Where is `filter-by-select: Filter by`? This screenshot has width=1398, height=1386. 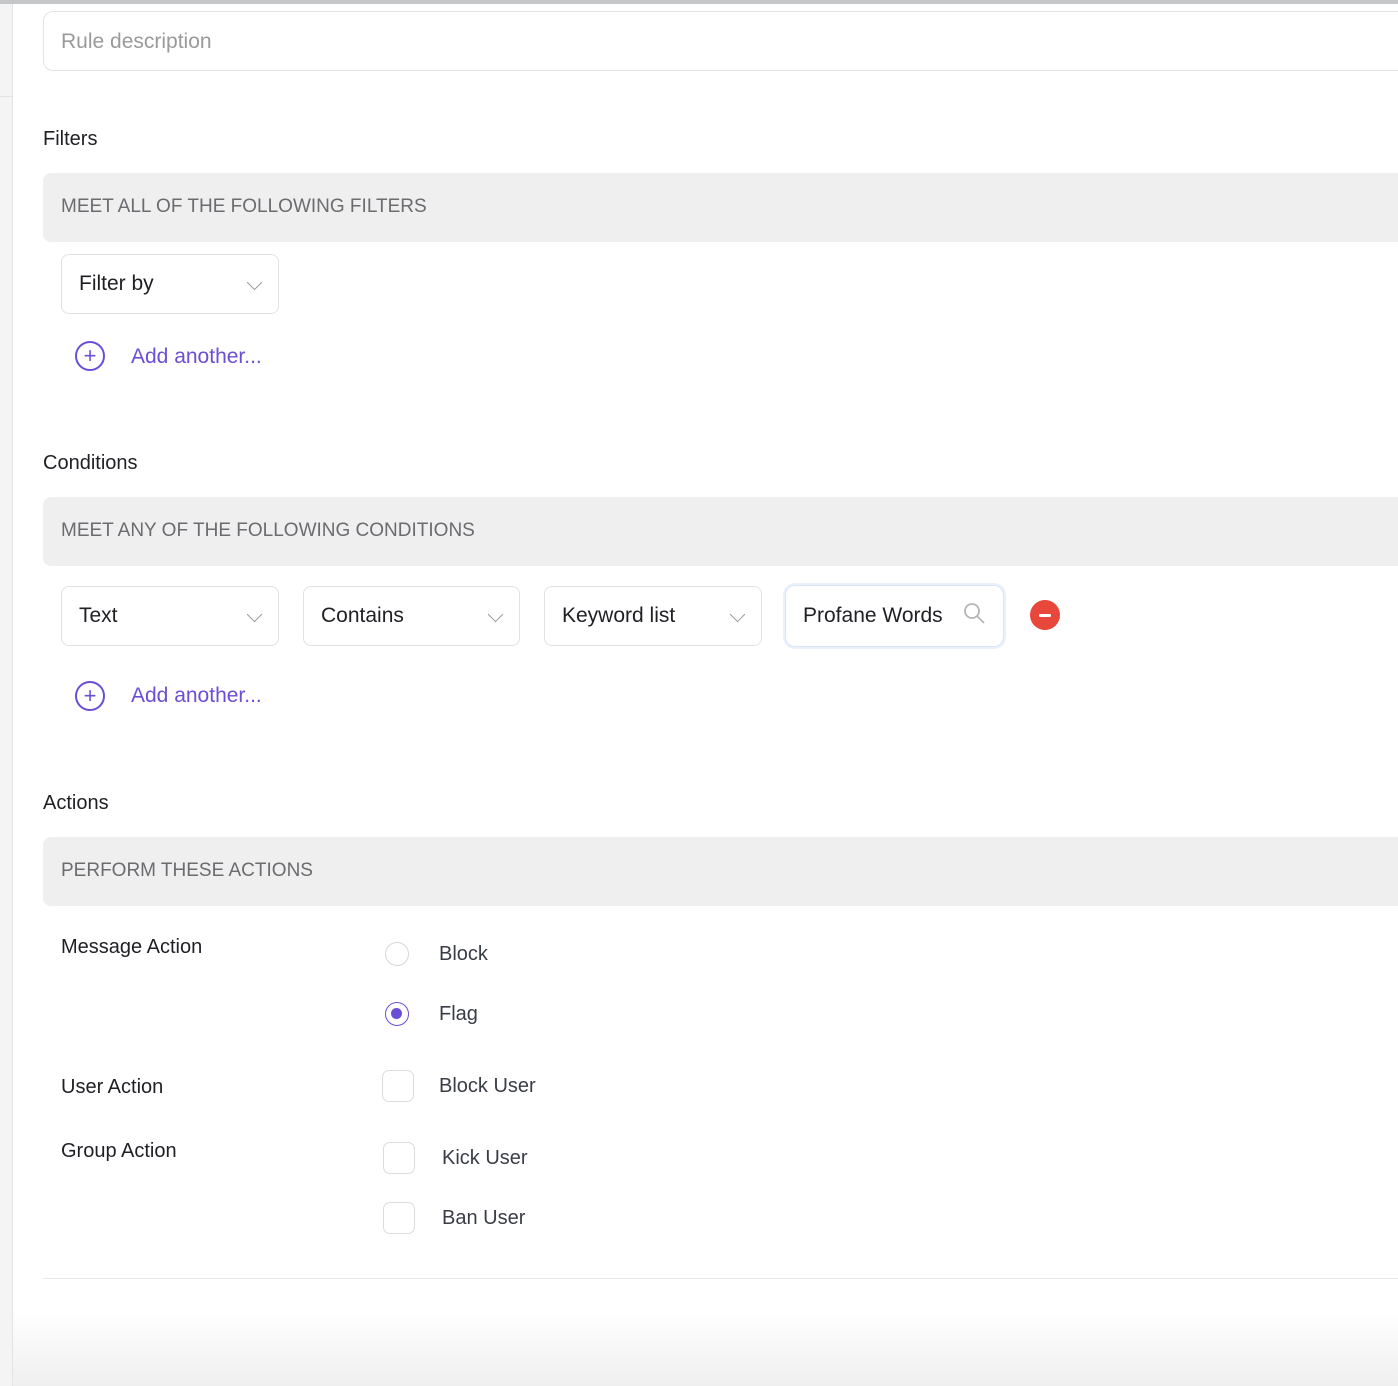
filter-by-select: Filter by is located at coordinates (170, 284).